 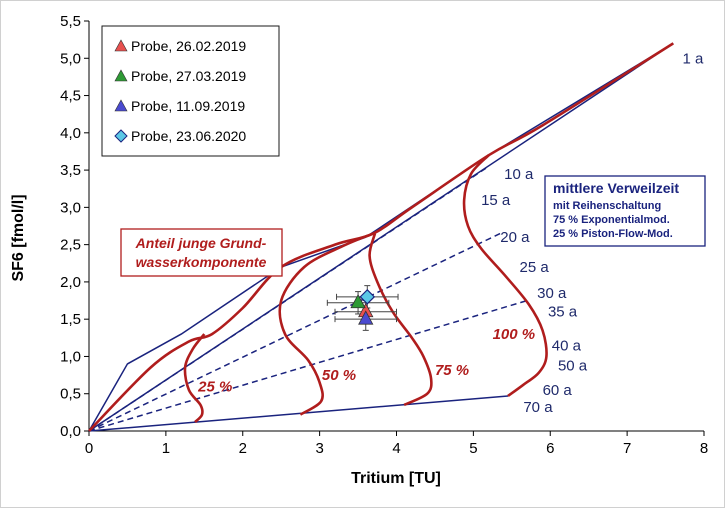 What do you see at coordinates (573, 365) in the screenshot?
I see `age-label-50-a: 50 a` at bounding box center [573, 365].